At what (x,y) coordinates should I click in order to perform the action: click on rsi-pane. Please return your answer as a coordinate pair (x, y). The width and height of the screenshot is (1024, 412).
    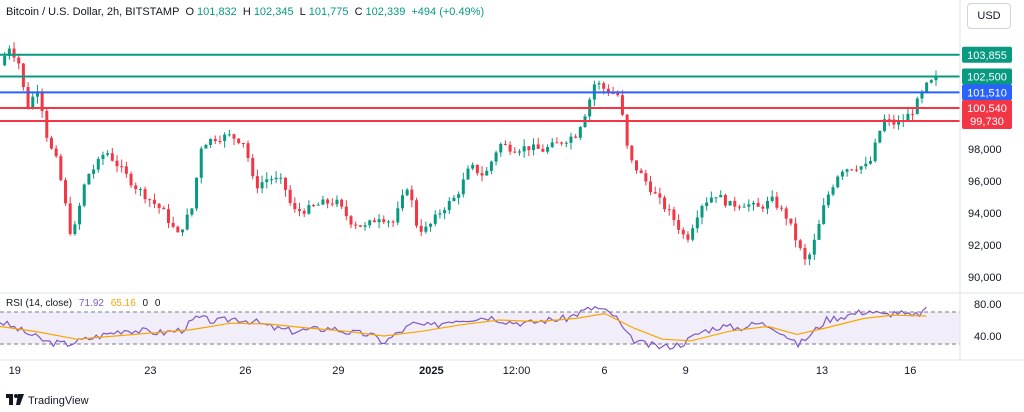
    Looking at the image, I should click on (480, 328).